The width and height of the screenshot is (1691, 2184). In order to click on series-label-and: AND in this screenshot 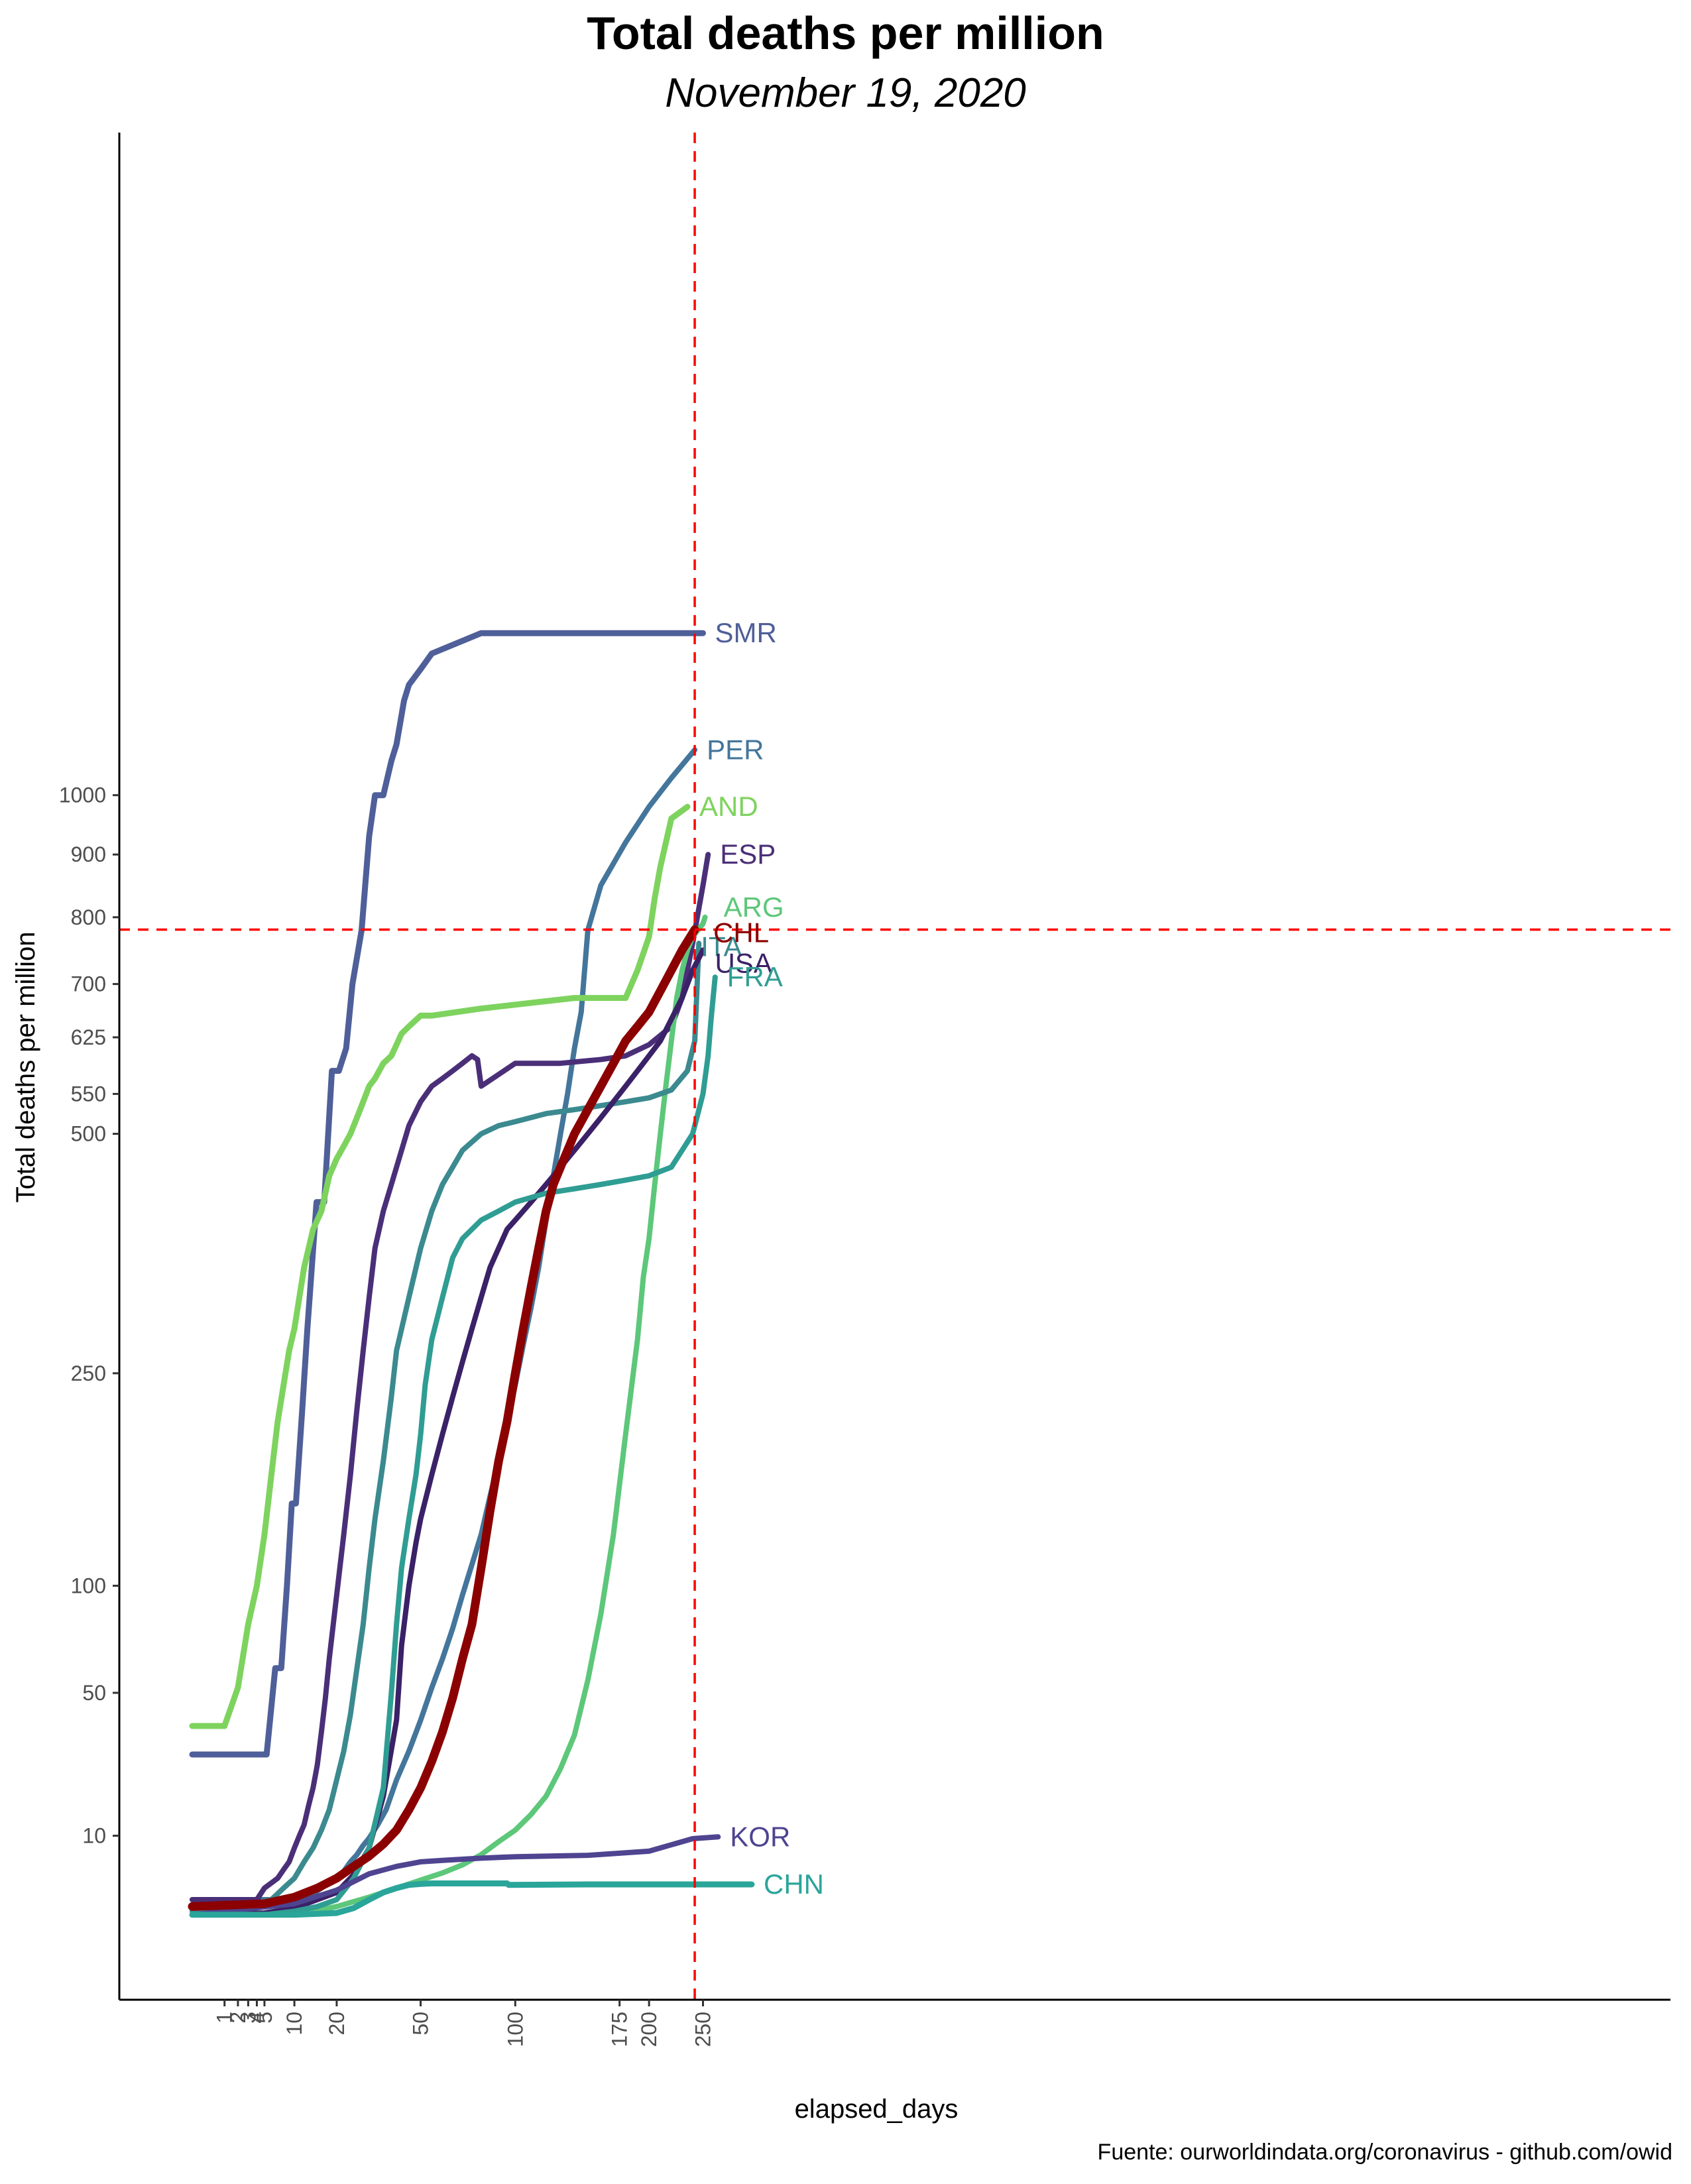, I will do `click(728, 806)`.